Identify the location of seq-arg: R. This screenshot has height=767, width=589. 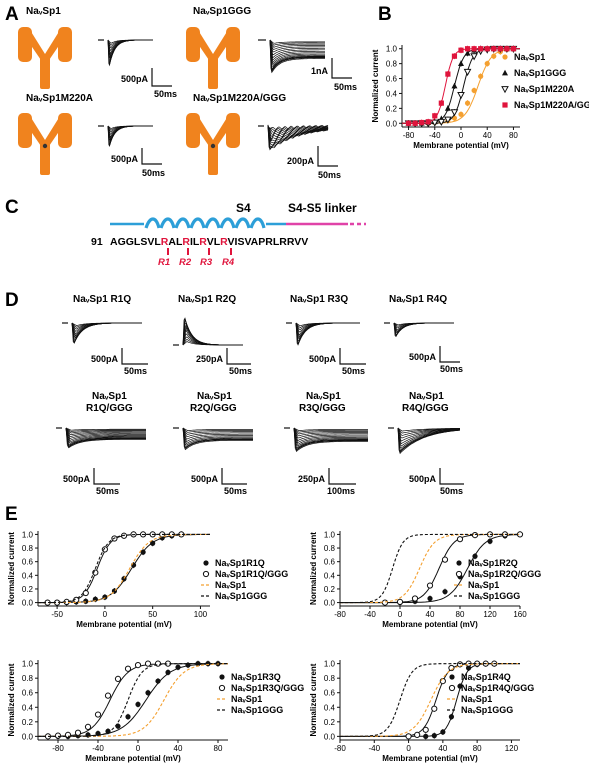
(186, 242).